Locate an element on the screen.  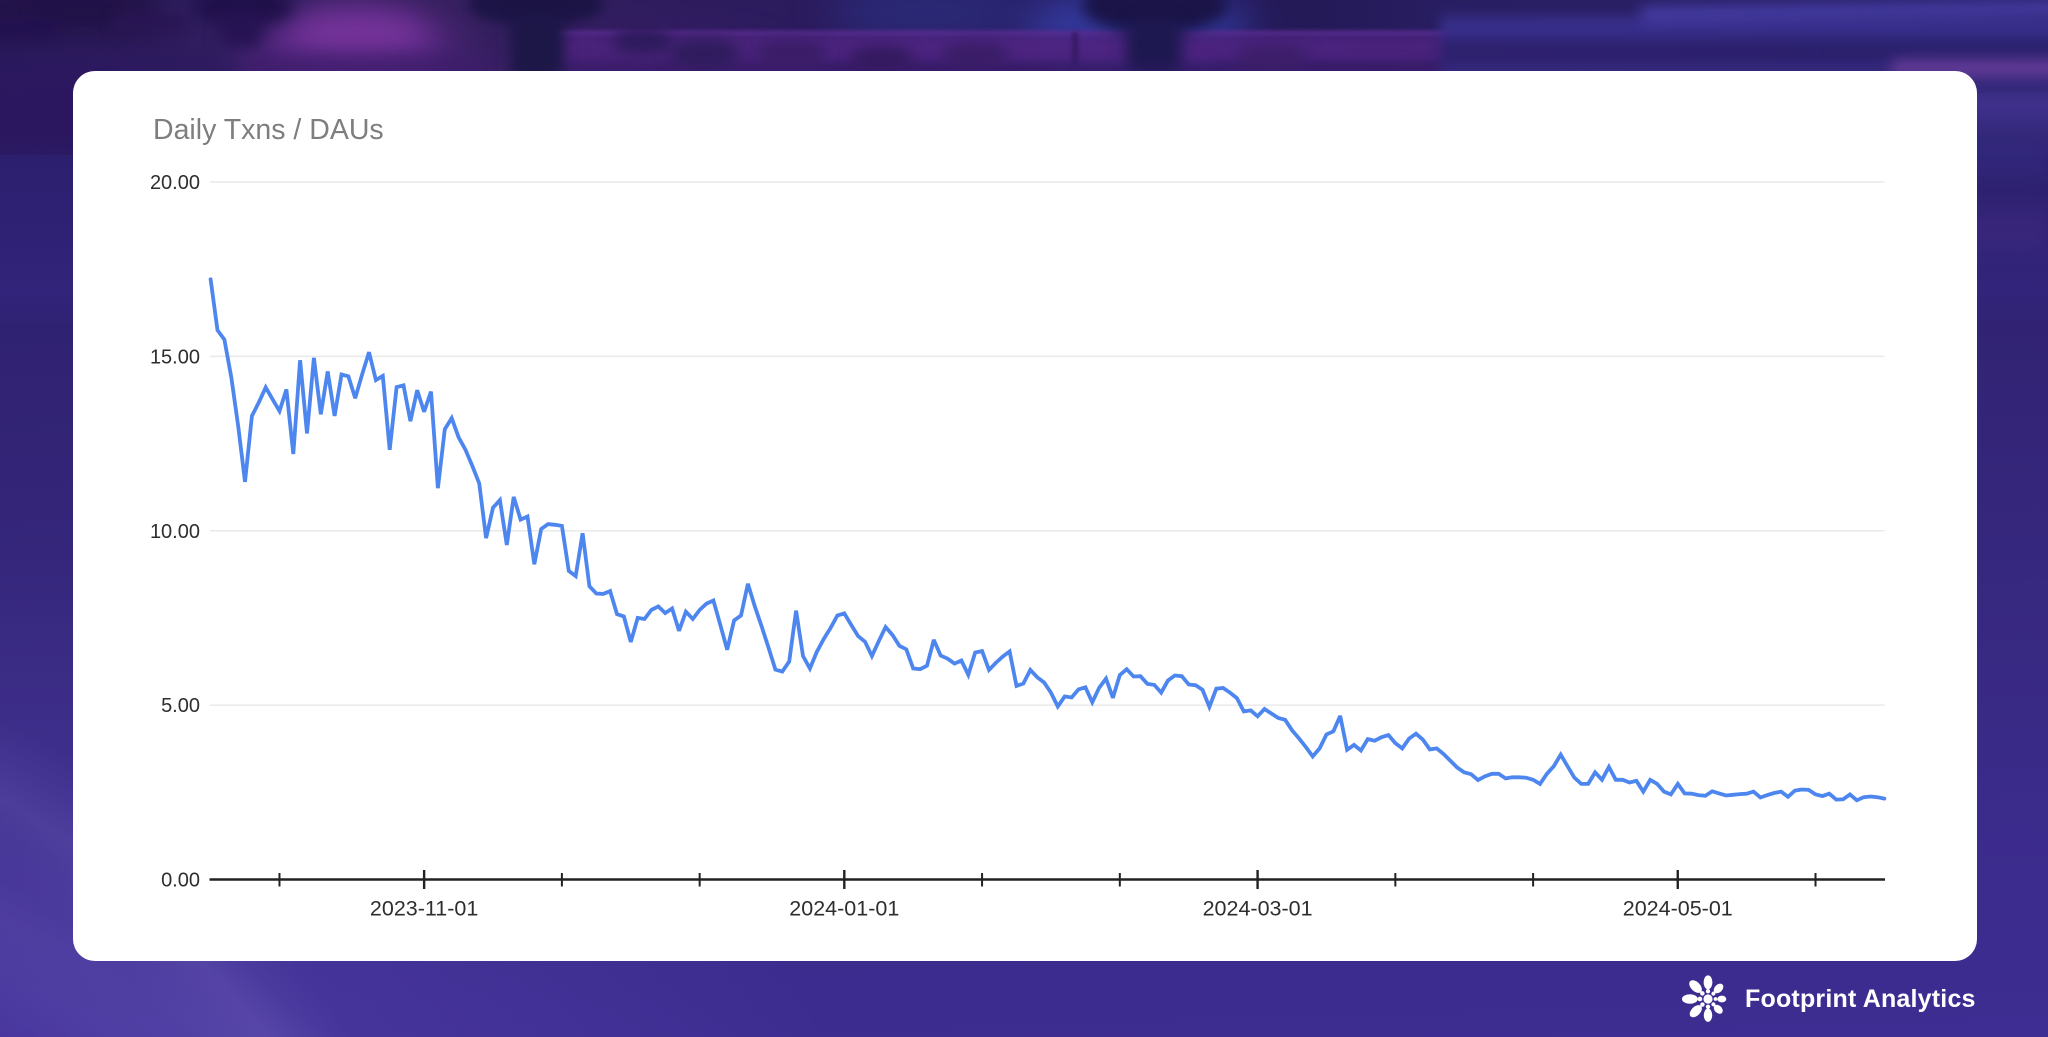
x-axis-label-2024-03-01: 2024-03-01 is located at coordinates (1258, 909).